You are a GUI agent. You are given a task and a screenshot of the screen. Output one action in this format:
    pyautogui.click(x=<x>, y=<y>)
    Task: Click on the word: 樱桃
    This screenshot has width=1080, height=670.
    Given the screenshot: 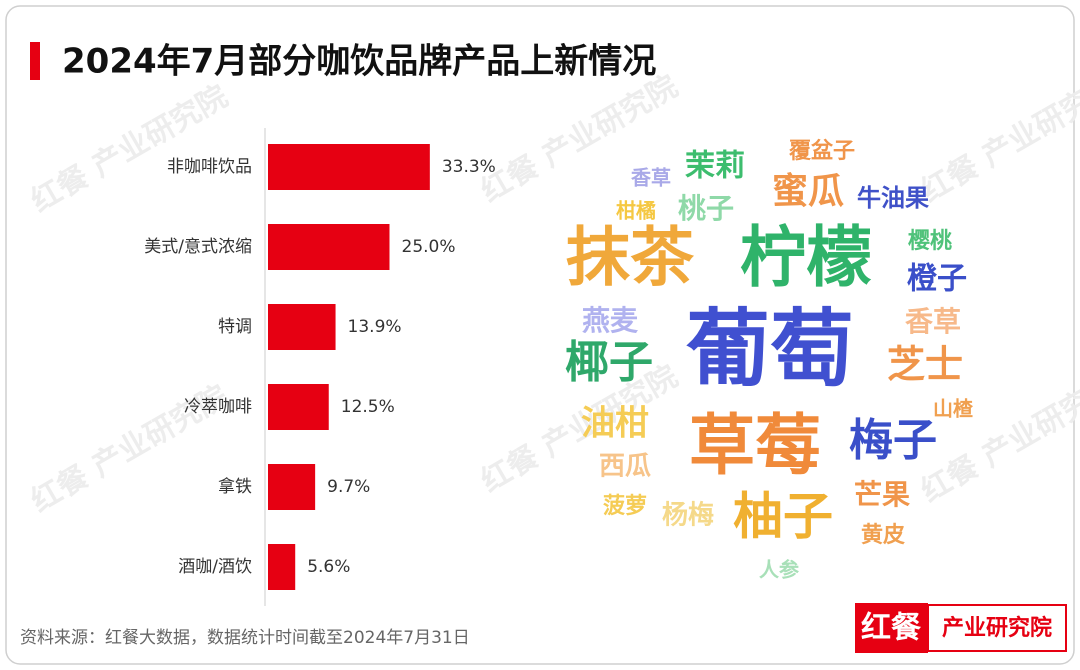 What is the action you would take?
    pyautogui.click(x=930, y=241)
    